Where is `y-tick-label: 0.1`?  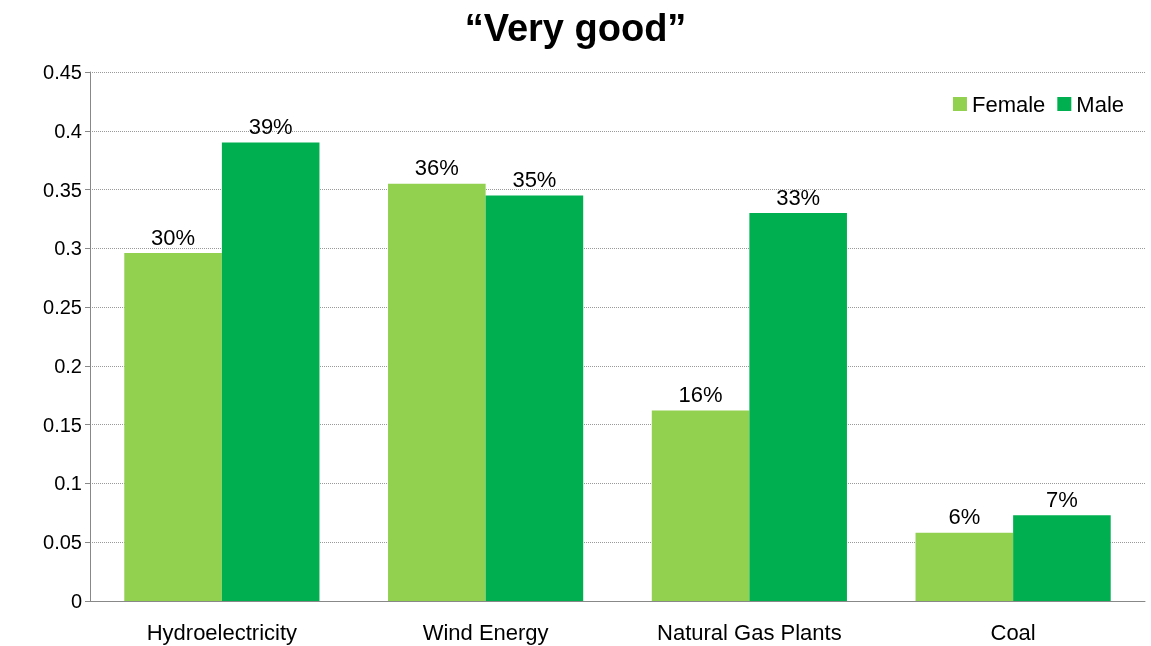 y-tick-label: 0.1 is located at coordinates (68, 483).